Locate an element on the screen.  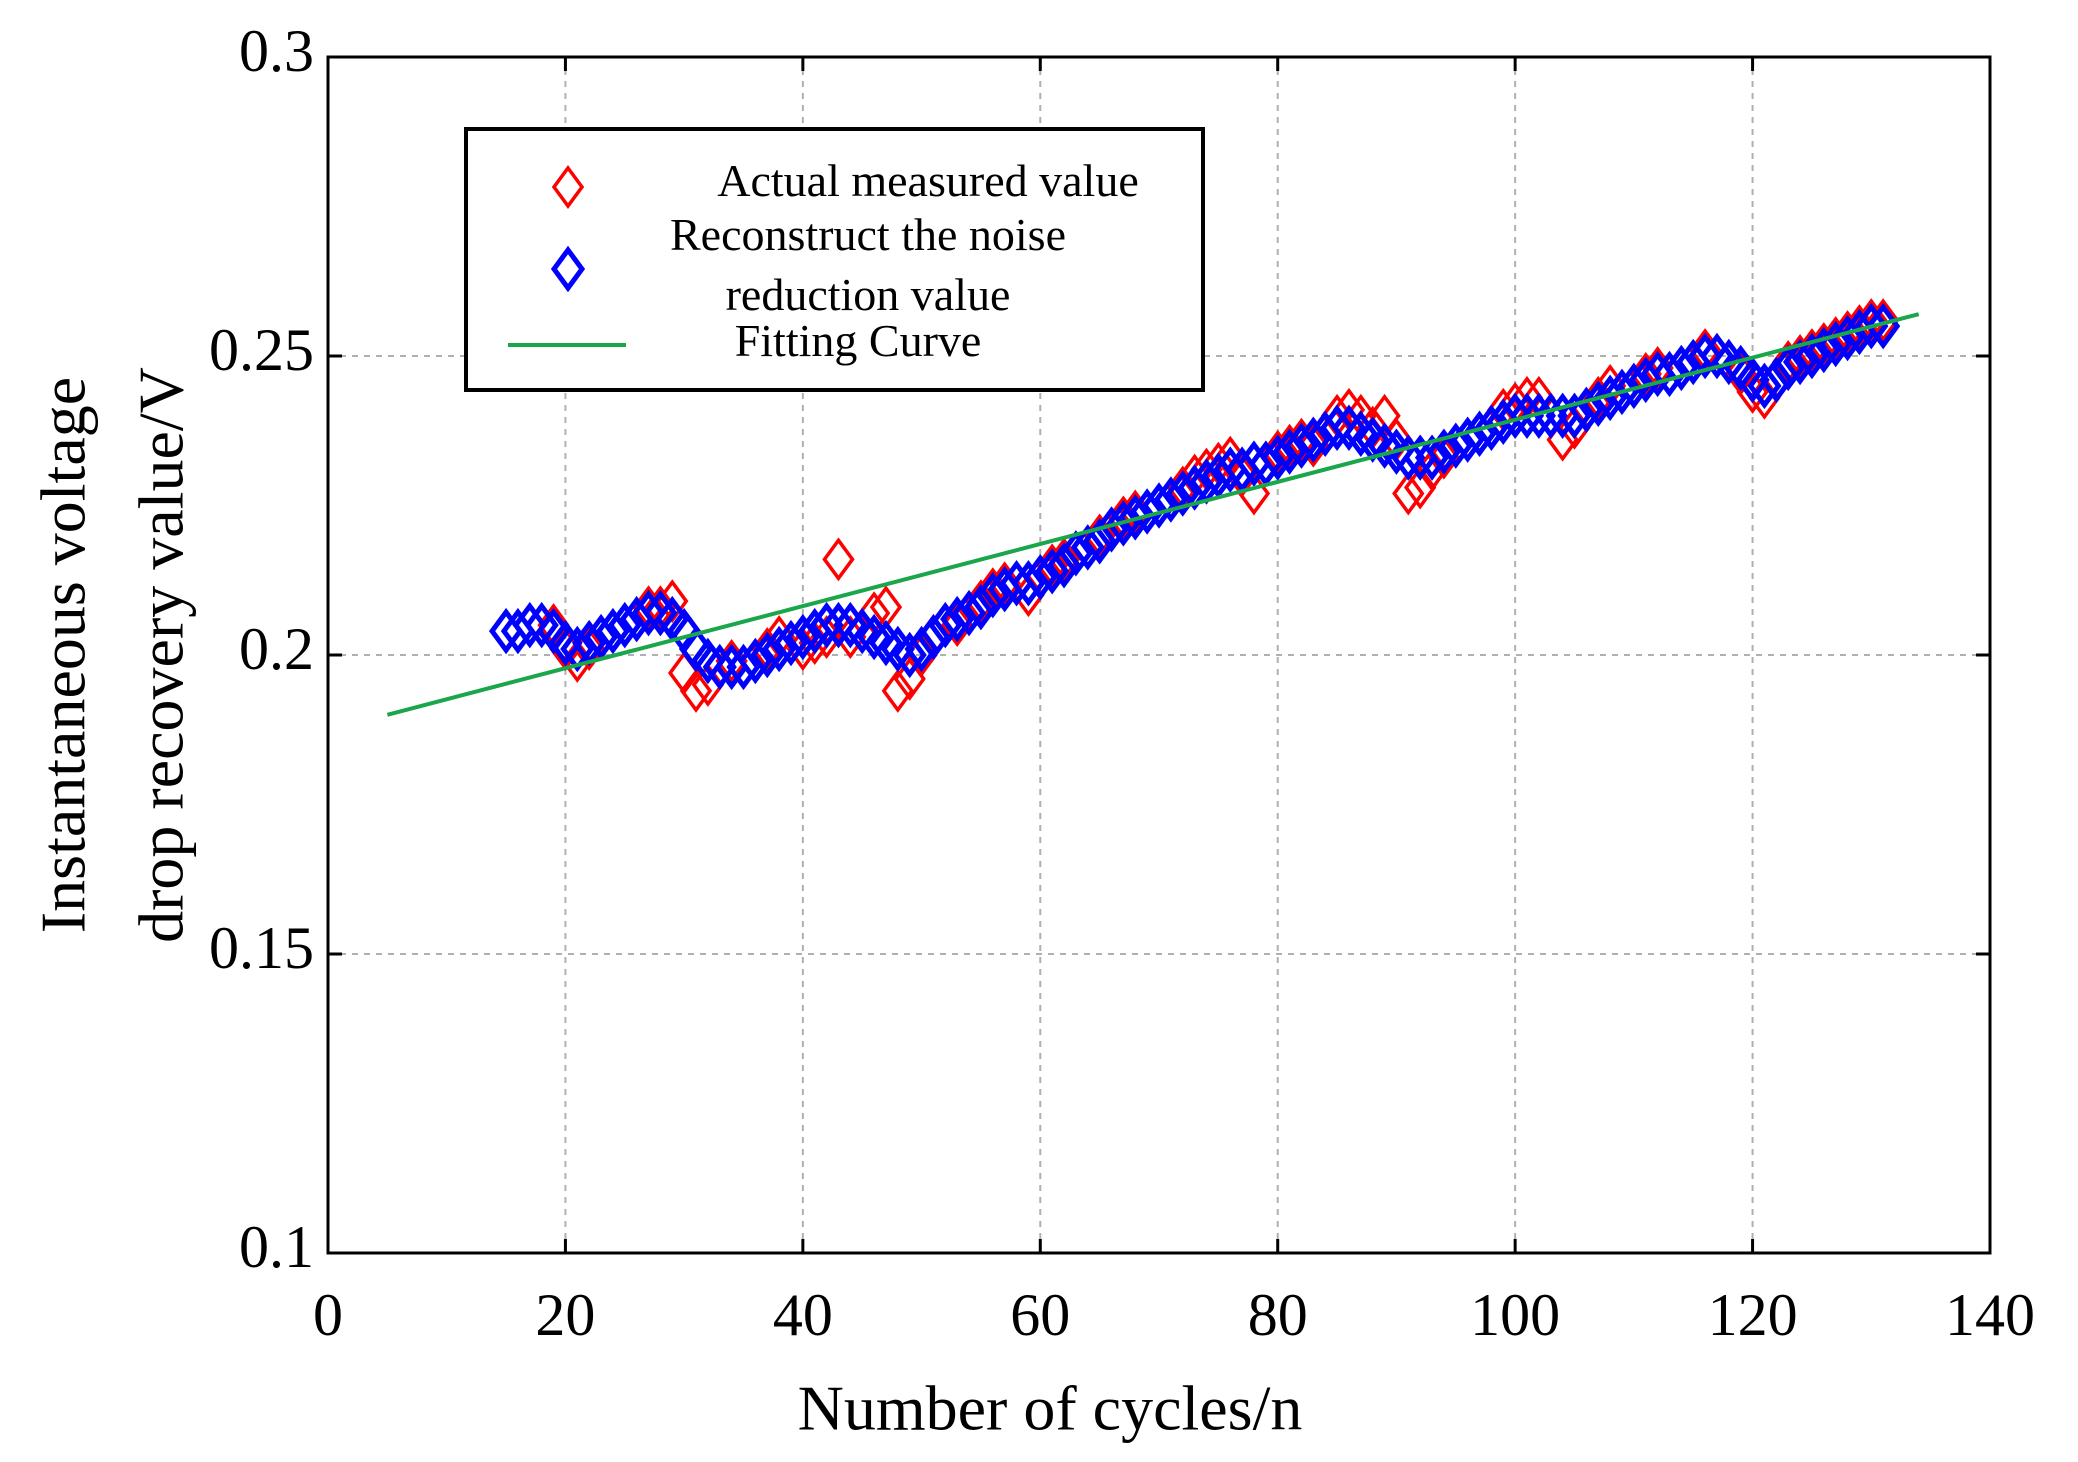
y-axis-label: drop recovery value/V is located at coordinates (161, 655).